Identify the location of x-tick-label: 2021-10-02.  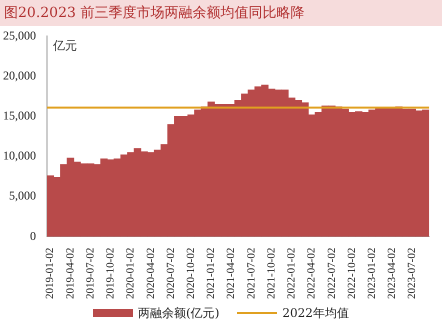
(271, 273).